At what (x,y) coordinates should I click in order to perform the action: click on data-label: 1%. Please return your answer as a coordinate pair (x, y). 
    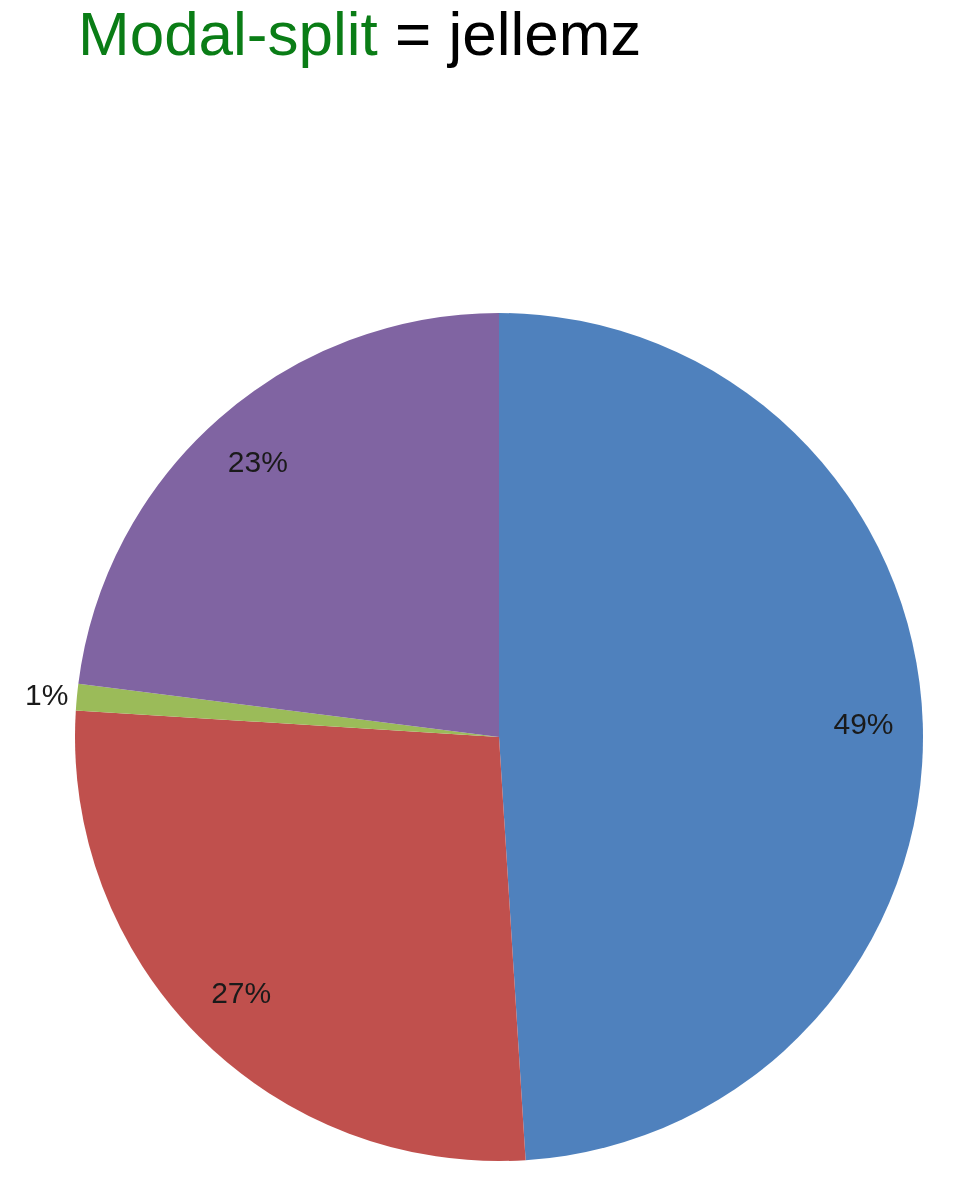
    Looking at the image, I should click on (47, 694).